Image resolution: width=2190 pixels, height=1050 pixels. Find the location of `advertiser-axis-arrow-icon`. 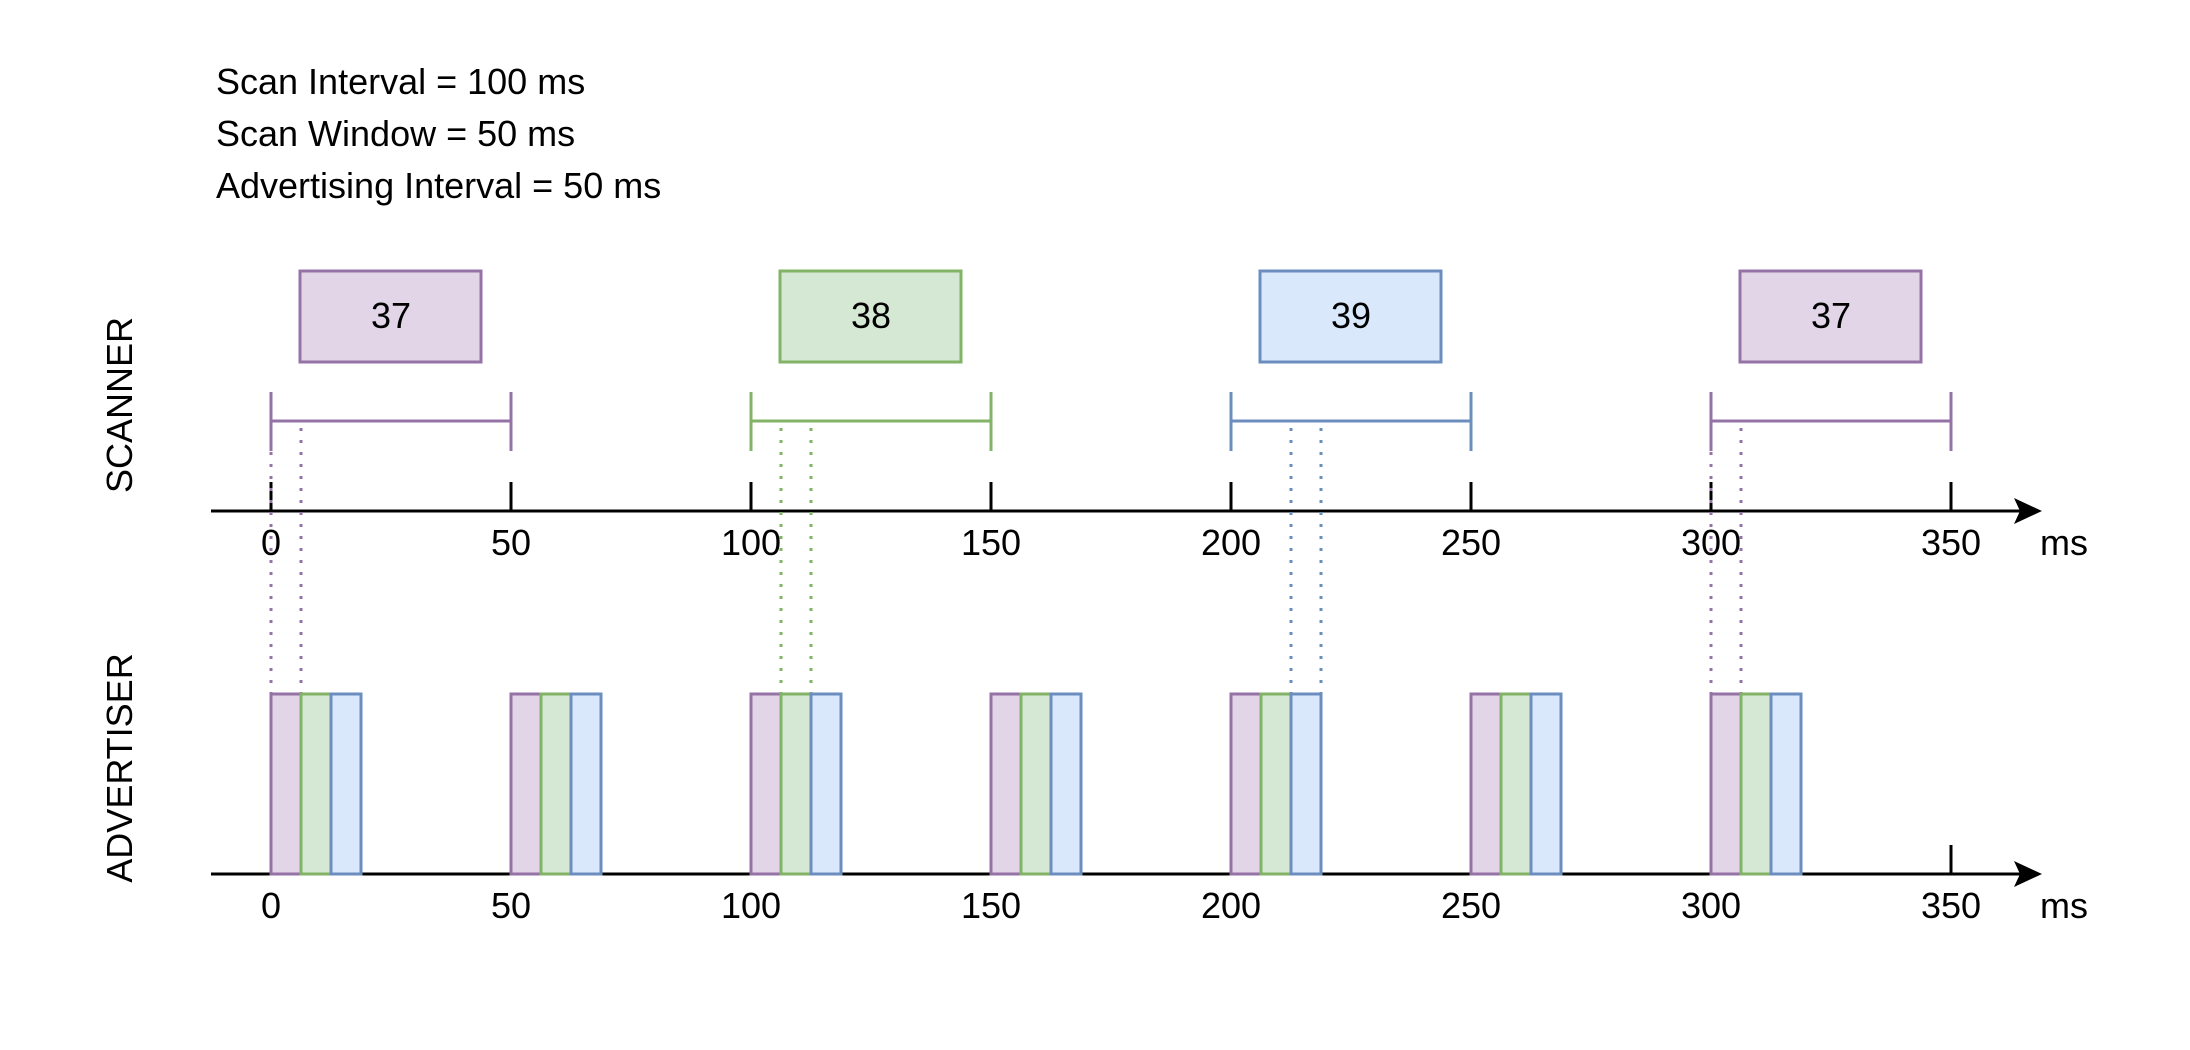

advertiser-axis-arrow-icon is located at coordinates (2028, 874).